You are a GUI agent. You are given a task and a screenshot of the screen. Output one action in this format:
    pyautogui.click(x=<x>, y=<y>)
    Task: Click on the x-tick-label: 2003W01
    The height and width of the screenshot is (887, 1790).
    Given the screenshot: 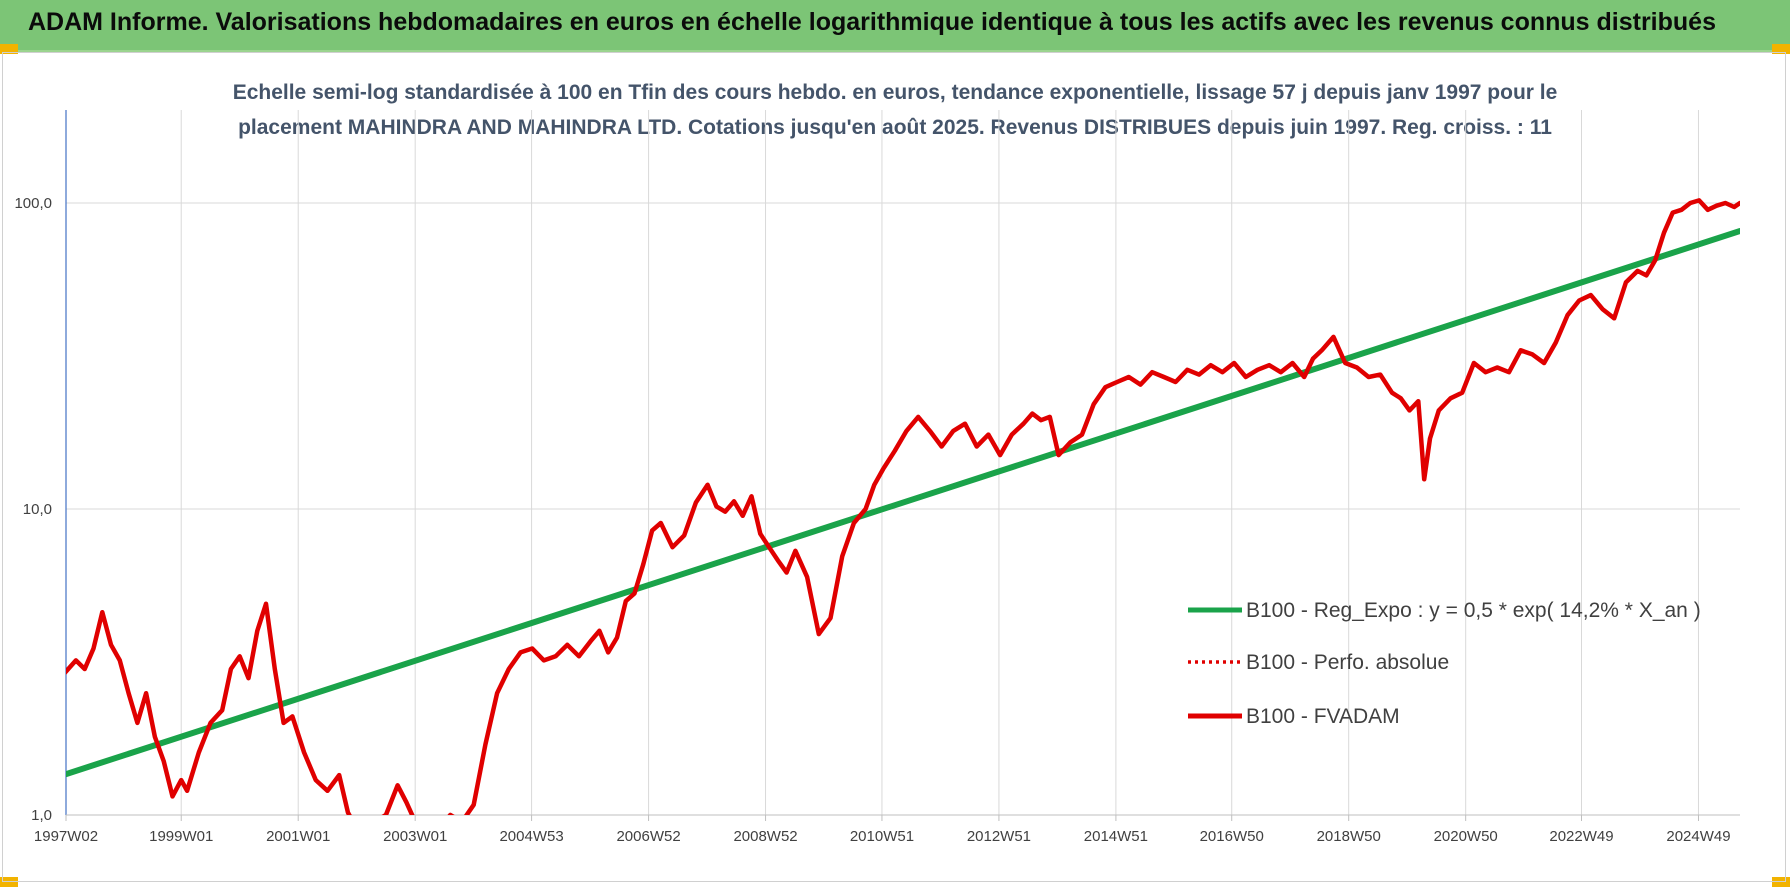 What is the action you would take?
    pyautogui.click(x=415, y=836)
    